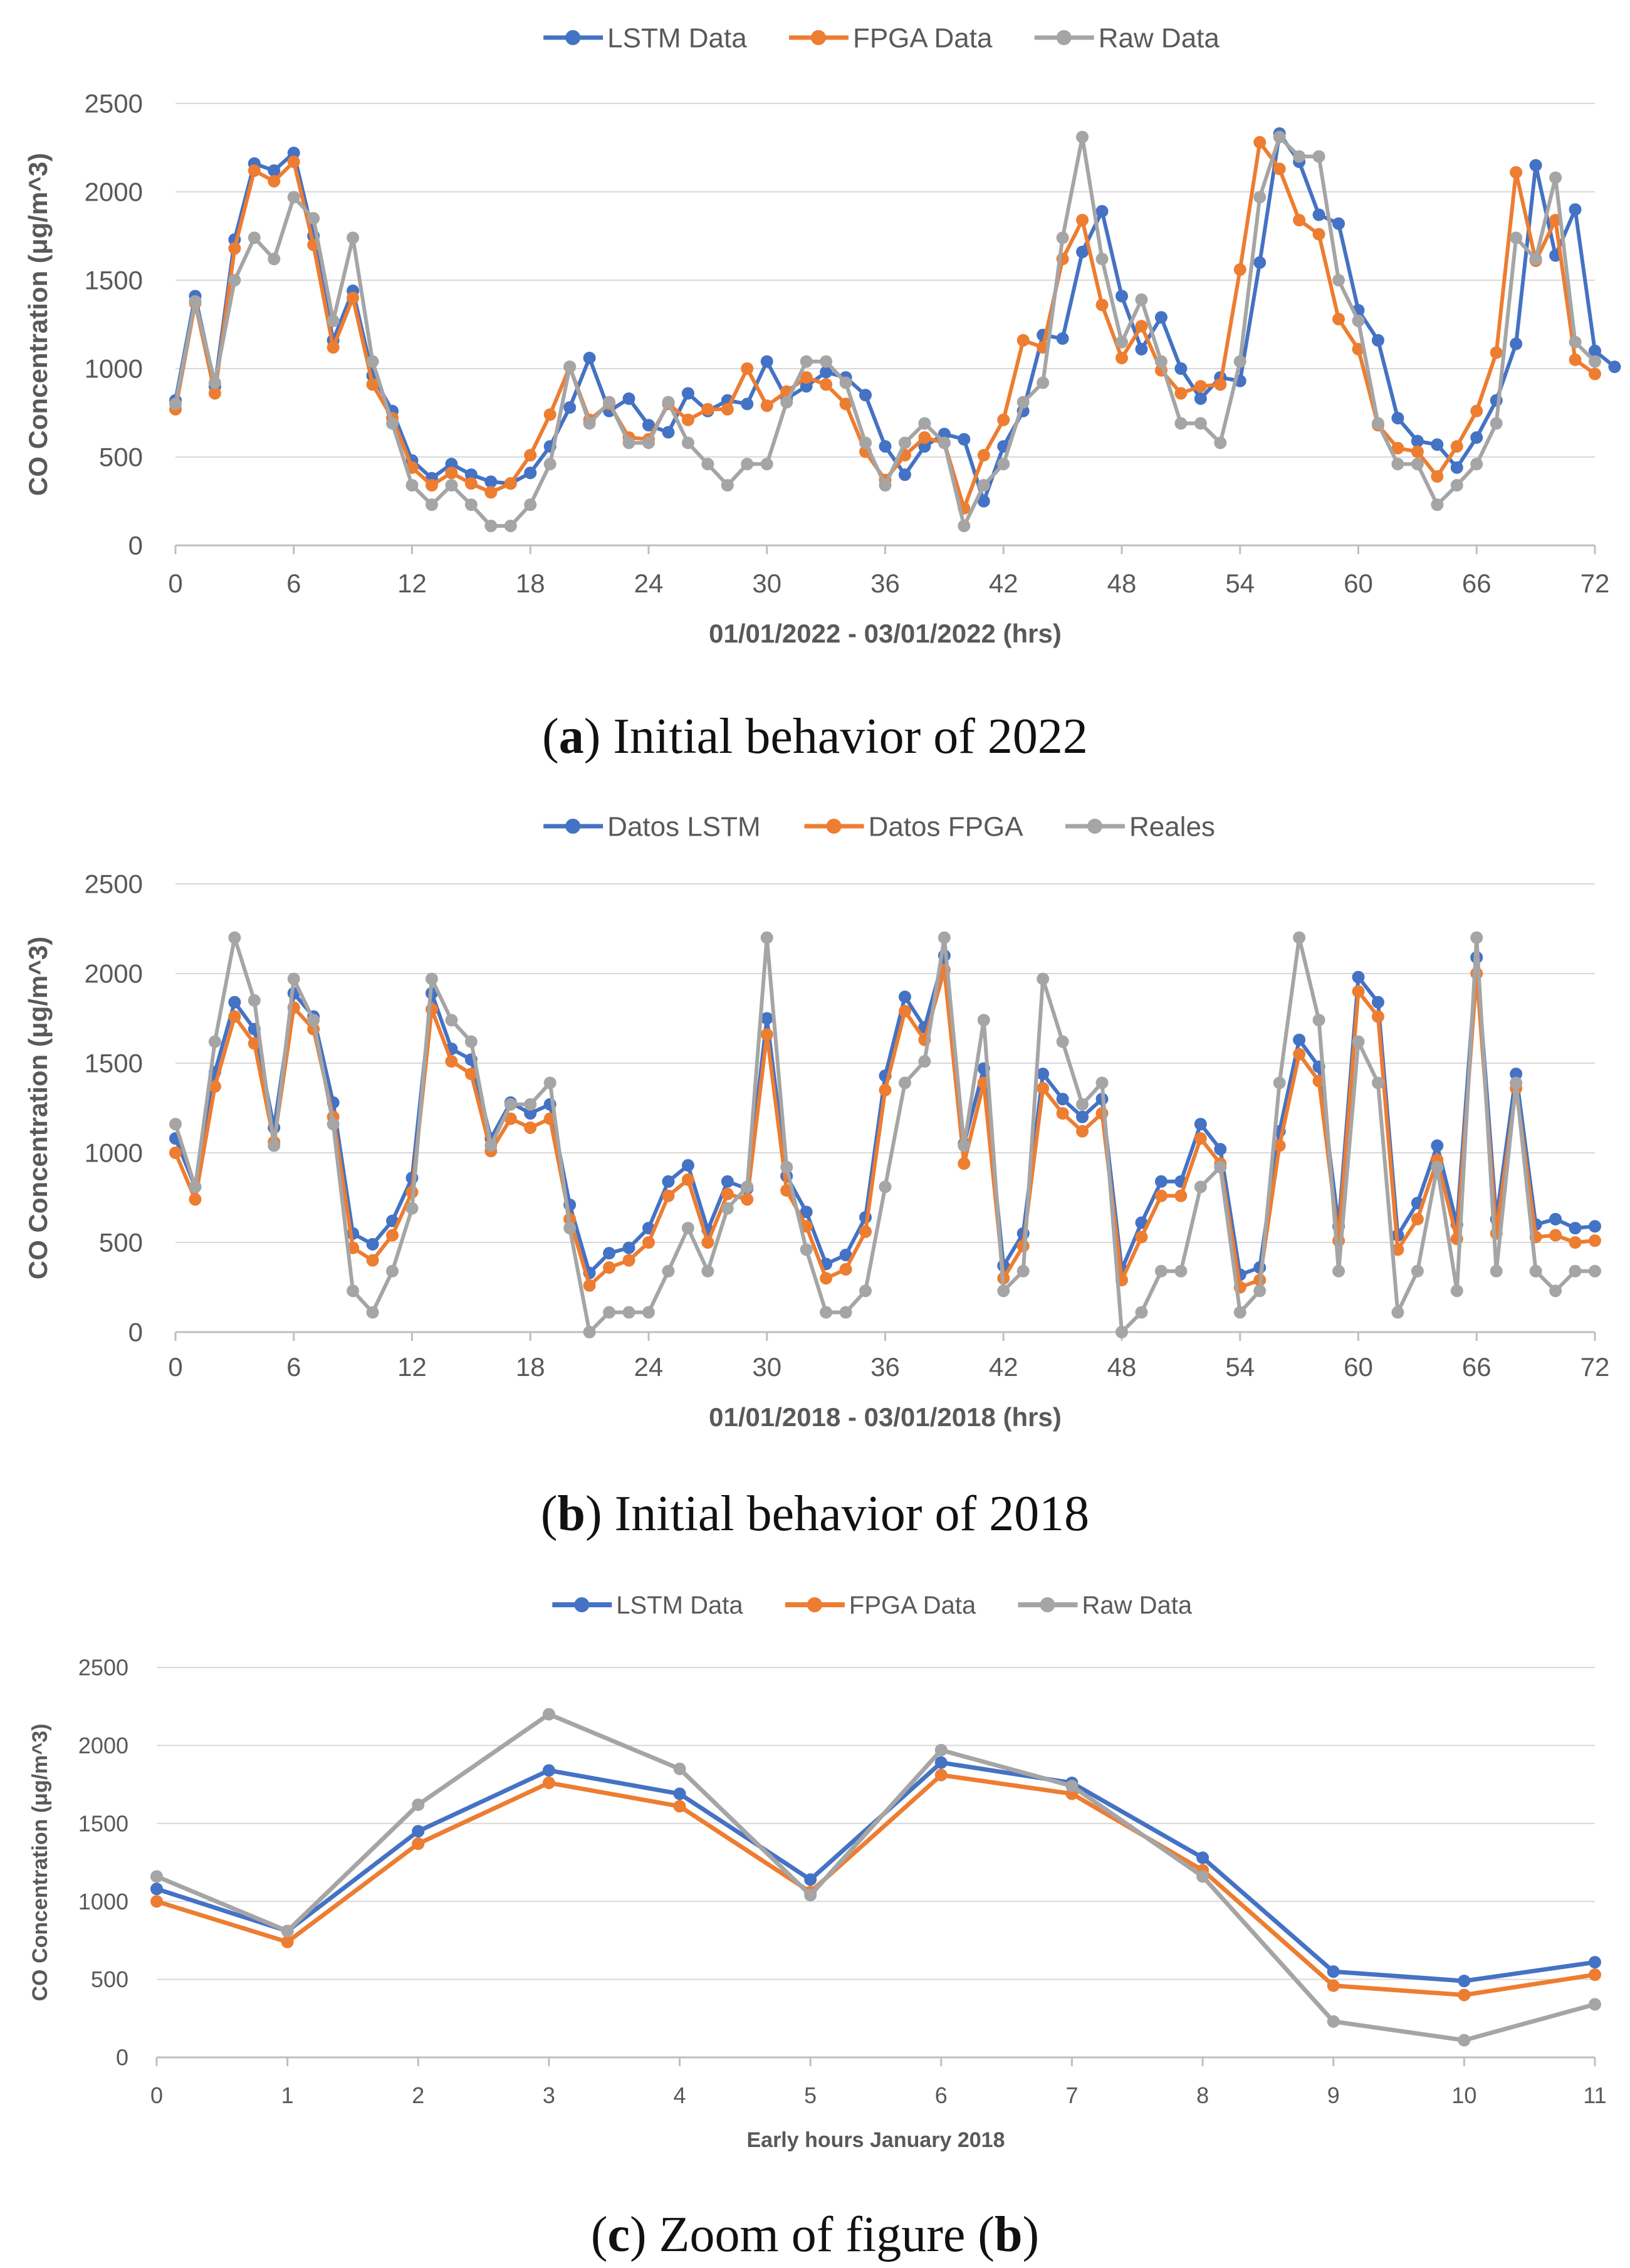 Image resolution: width=1630 pixels, height=2268 pixels. I want to click on x-tick-label: 60, so click(1358, 584).